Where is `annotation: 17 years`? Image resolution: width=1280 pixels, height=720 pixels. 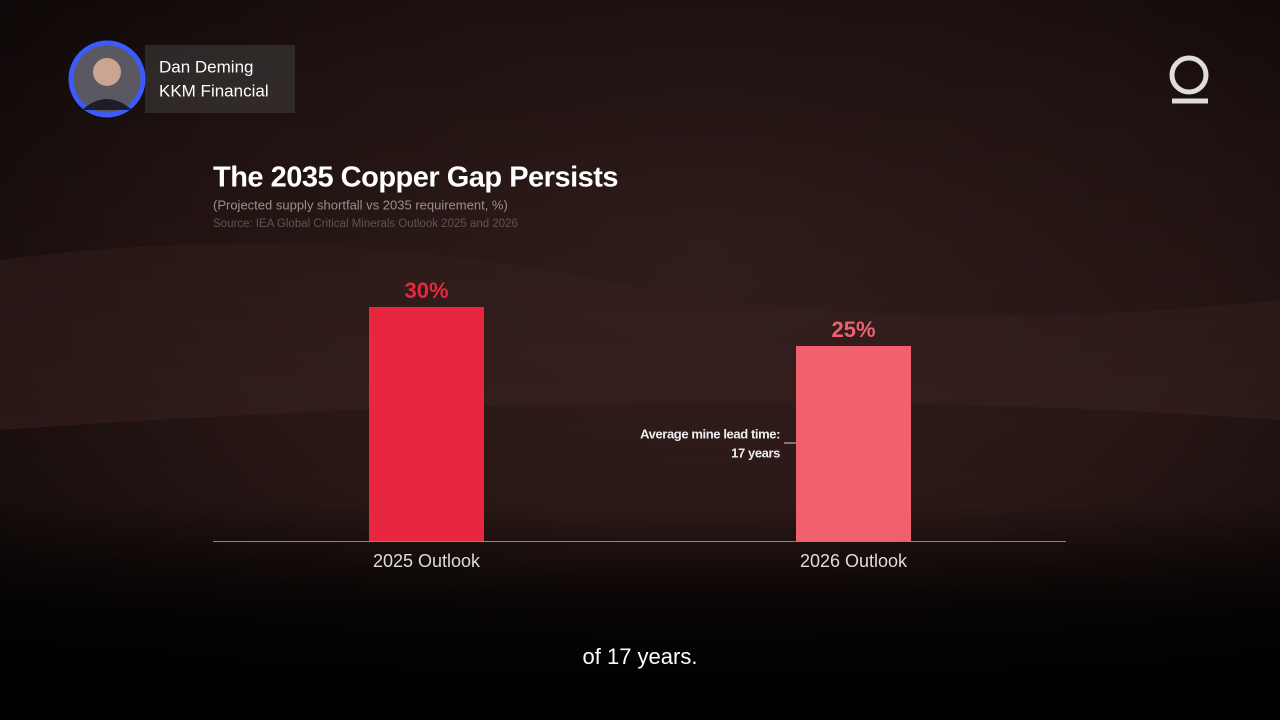
annotation: 17 years is located at coordinates (755, 452).